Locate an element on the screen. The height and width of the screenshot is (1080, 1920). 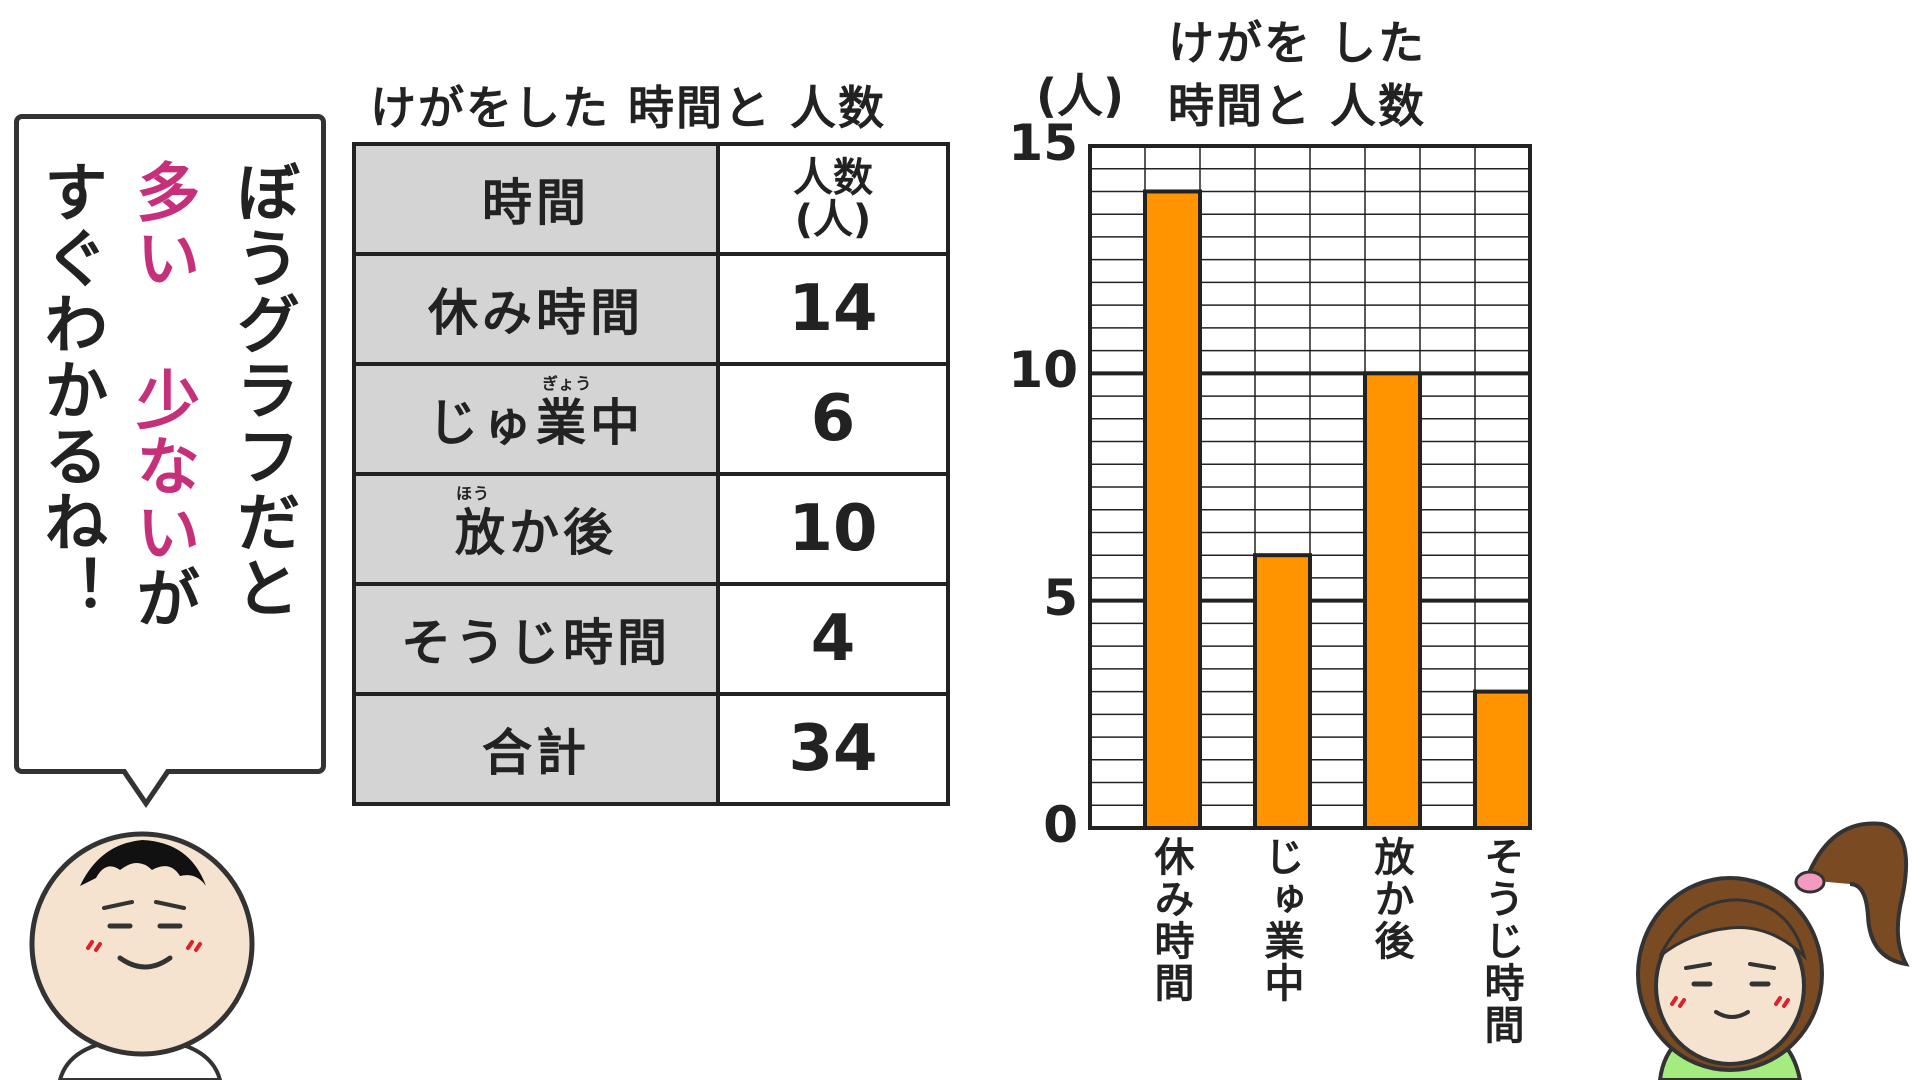
table-row: ほう 放か後 10 is located at coordinates (651, 529).